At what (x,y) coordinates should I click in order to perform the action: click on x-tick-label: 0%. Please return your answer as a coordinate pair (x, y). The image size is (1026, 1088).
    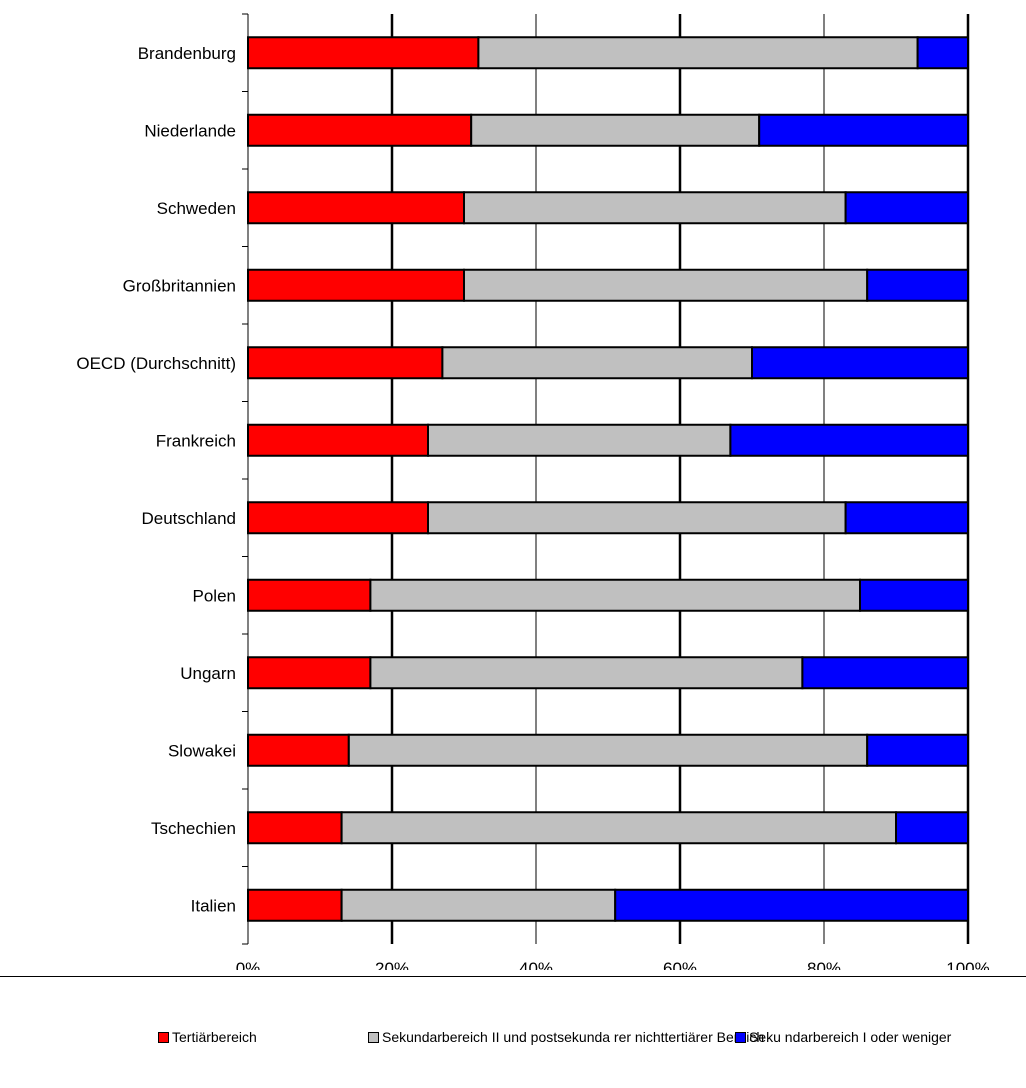
    Looking at the image, I should click on (248, 964).